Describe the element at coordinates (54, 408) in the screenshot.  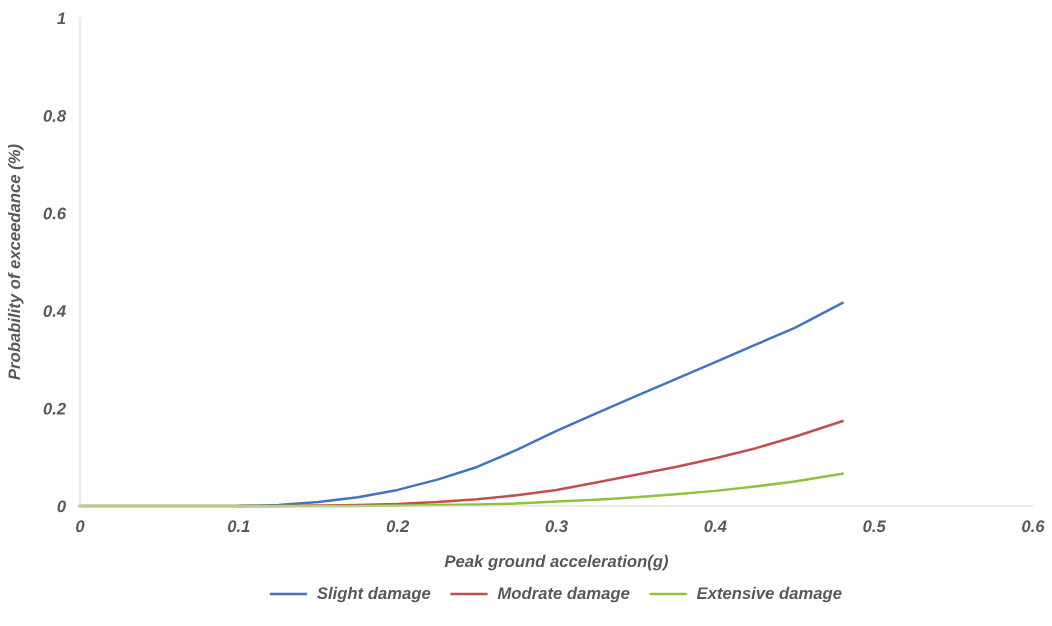
I see `y-tick-label: 0.2` at that location.